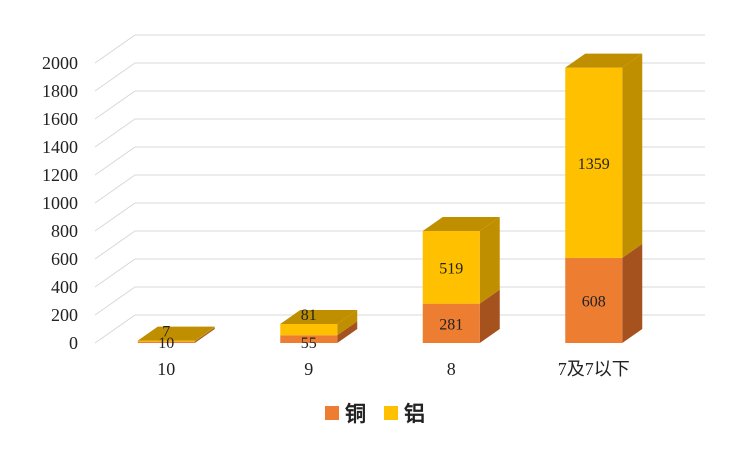  What do you see at coordinates (60, 119) in the screenshot?
I see `y-tick-label-1600: 1600` at bounding box center [60, 119].